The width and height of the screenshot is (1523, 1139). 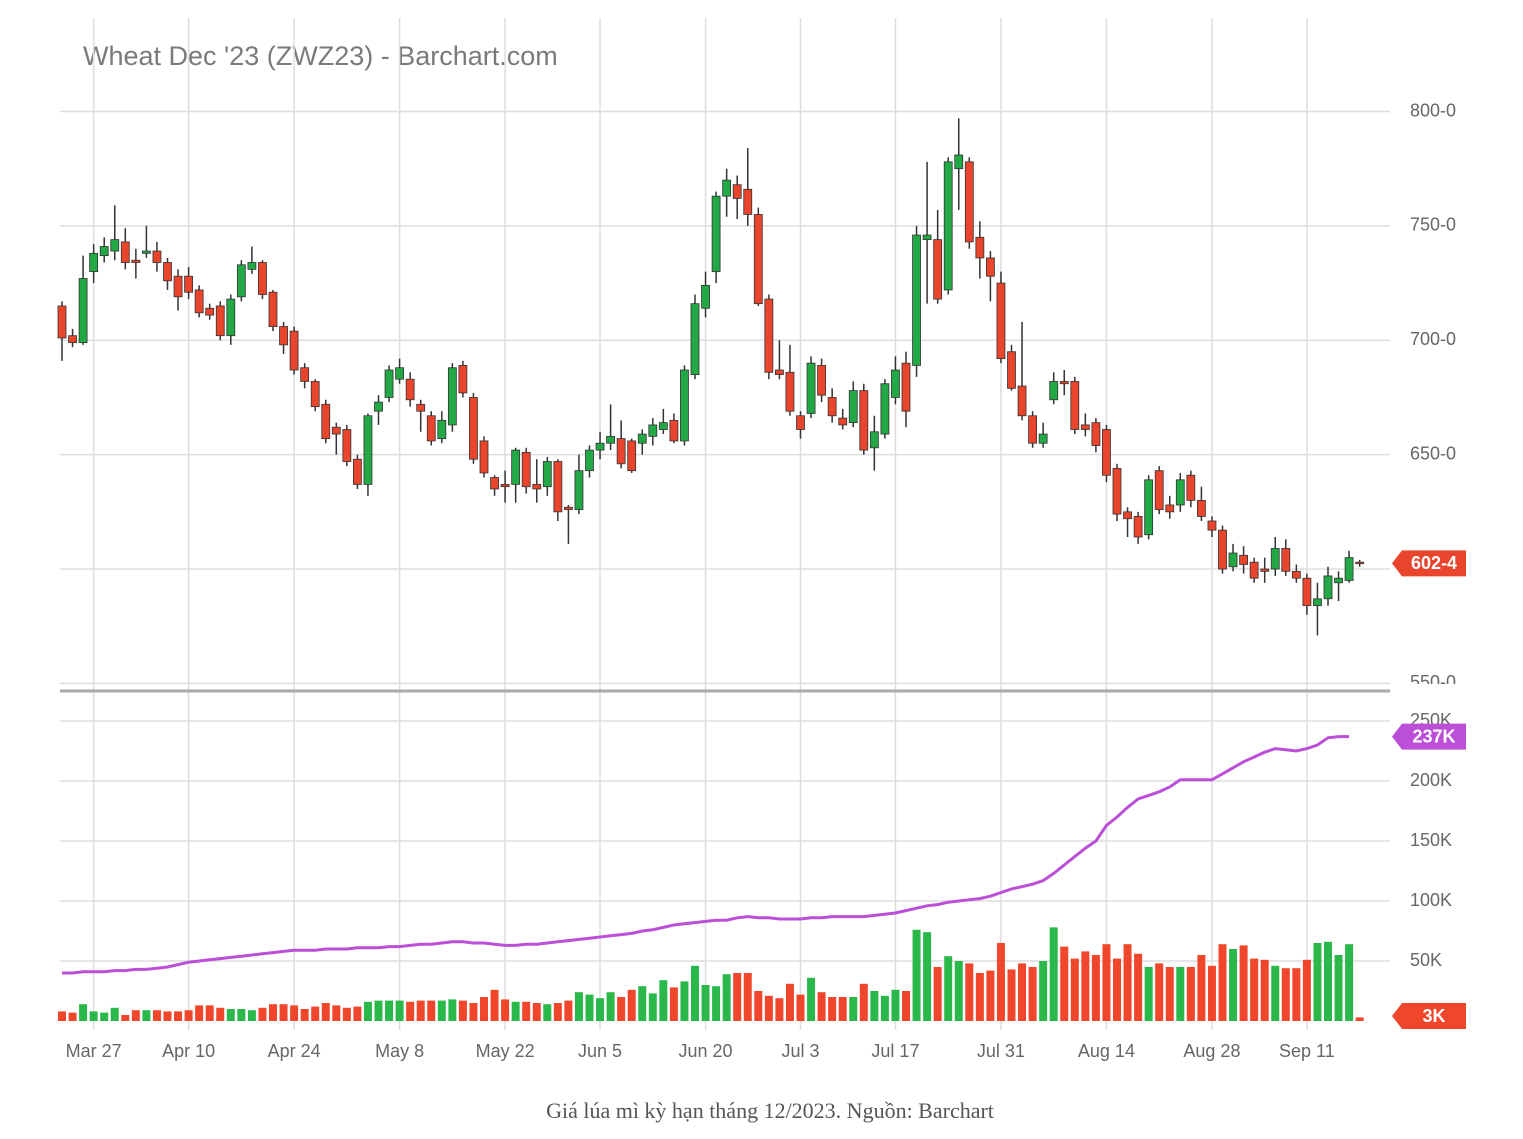 What do you see at coordinates (800, 1051) in the screenshot?
I see `x-tick-label: Jul 3` at bounding box center [800, 1051].